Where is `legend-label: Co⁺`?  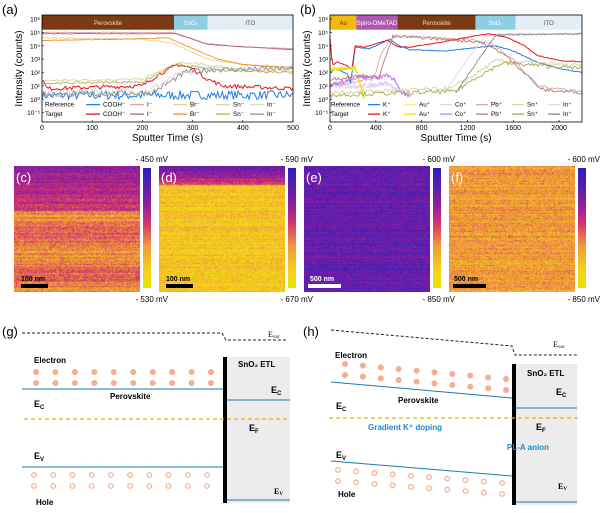 legend-label: Co⁺ is located at coordinates (460, 105).